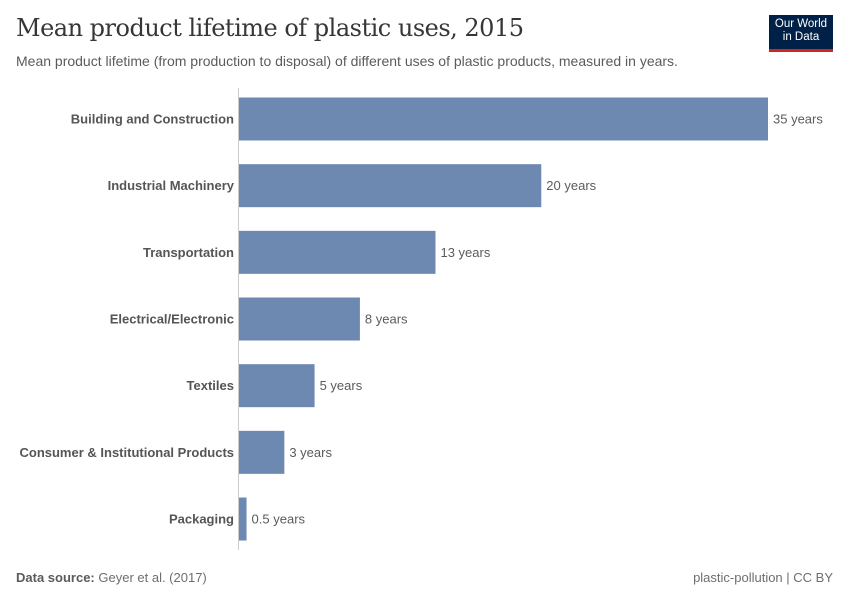  I want to click on owid-logo: Our World in Data, so click(801, 33).